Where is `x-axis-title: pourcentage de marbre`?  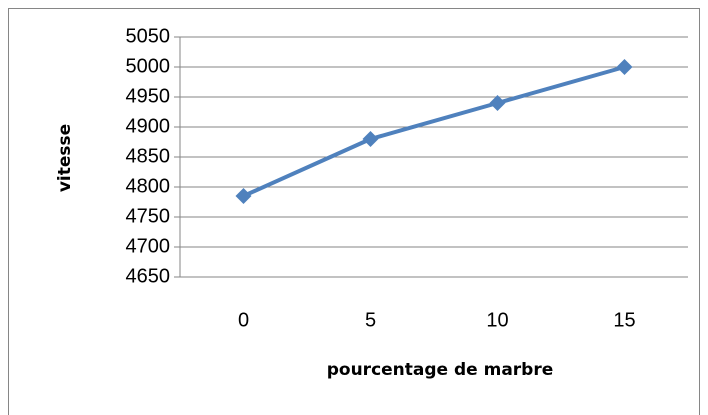 x-axis-title: pourcentage de marbre is located at coordinates (440, 370).